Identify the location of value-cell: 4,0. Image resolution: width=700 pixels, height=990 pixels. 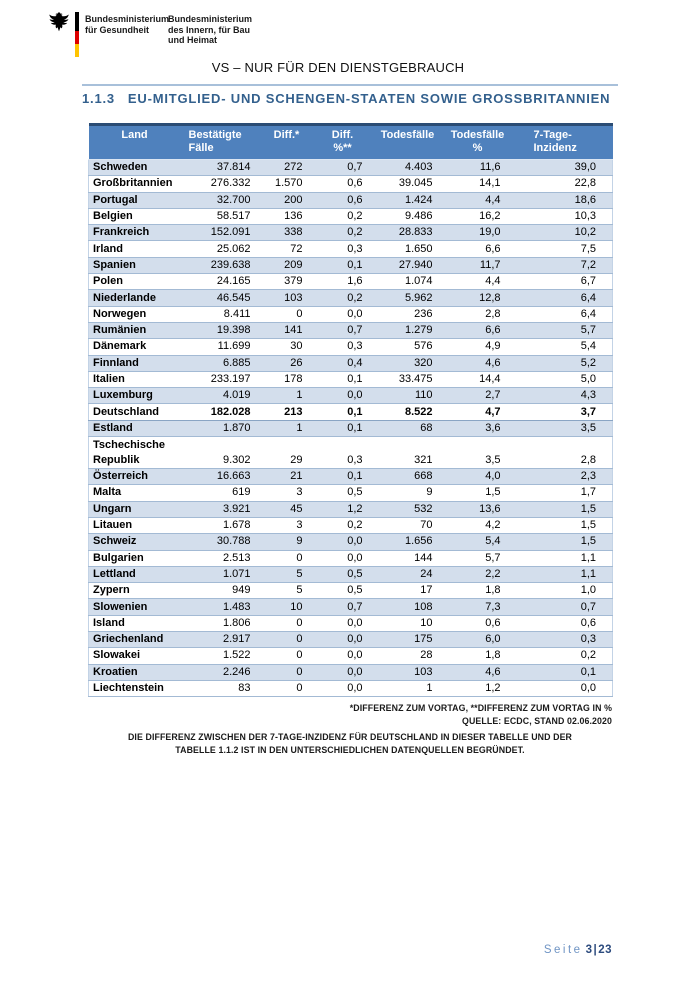
(477, 477).